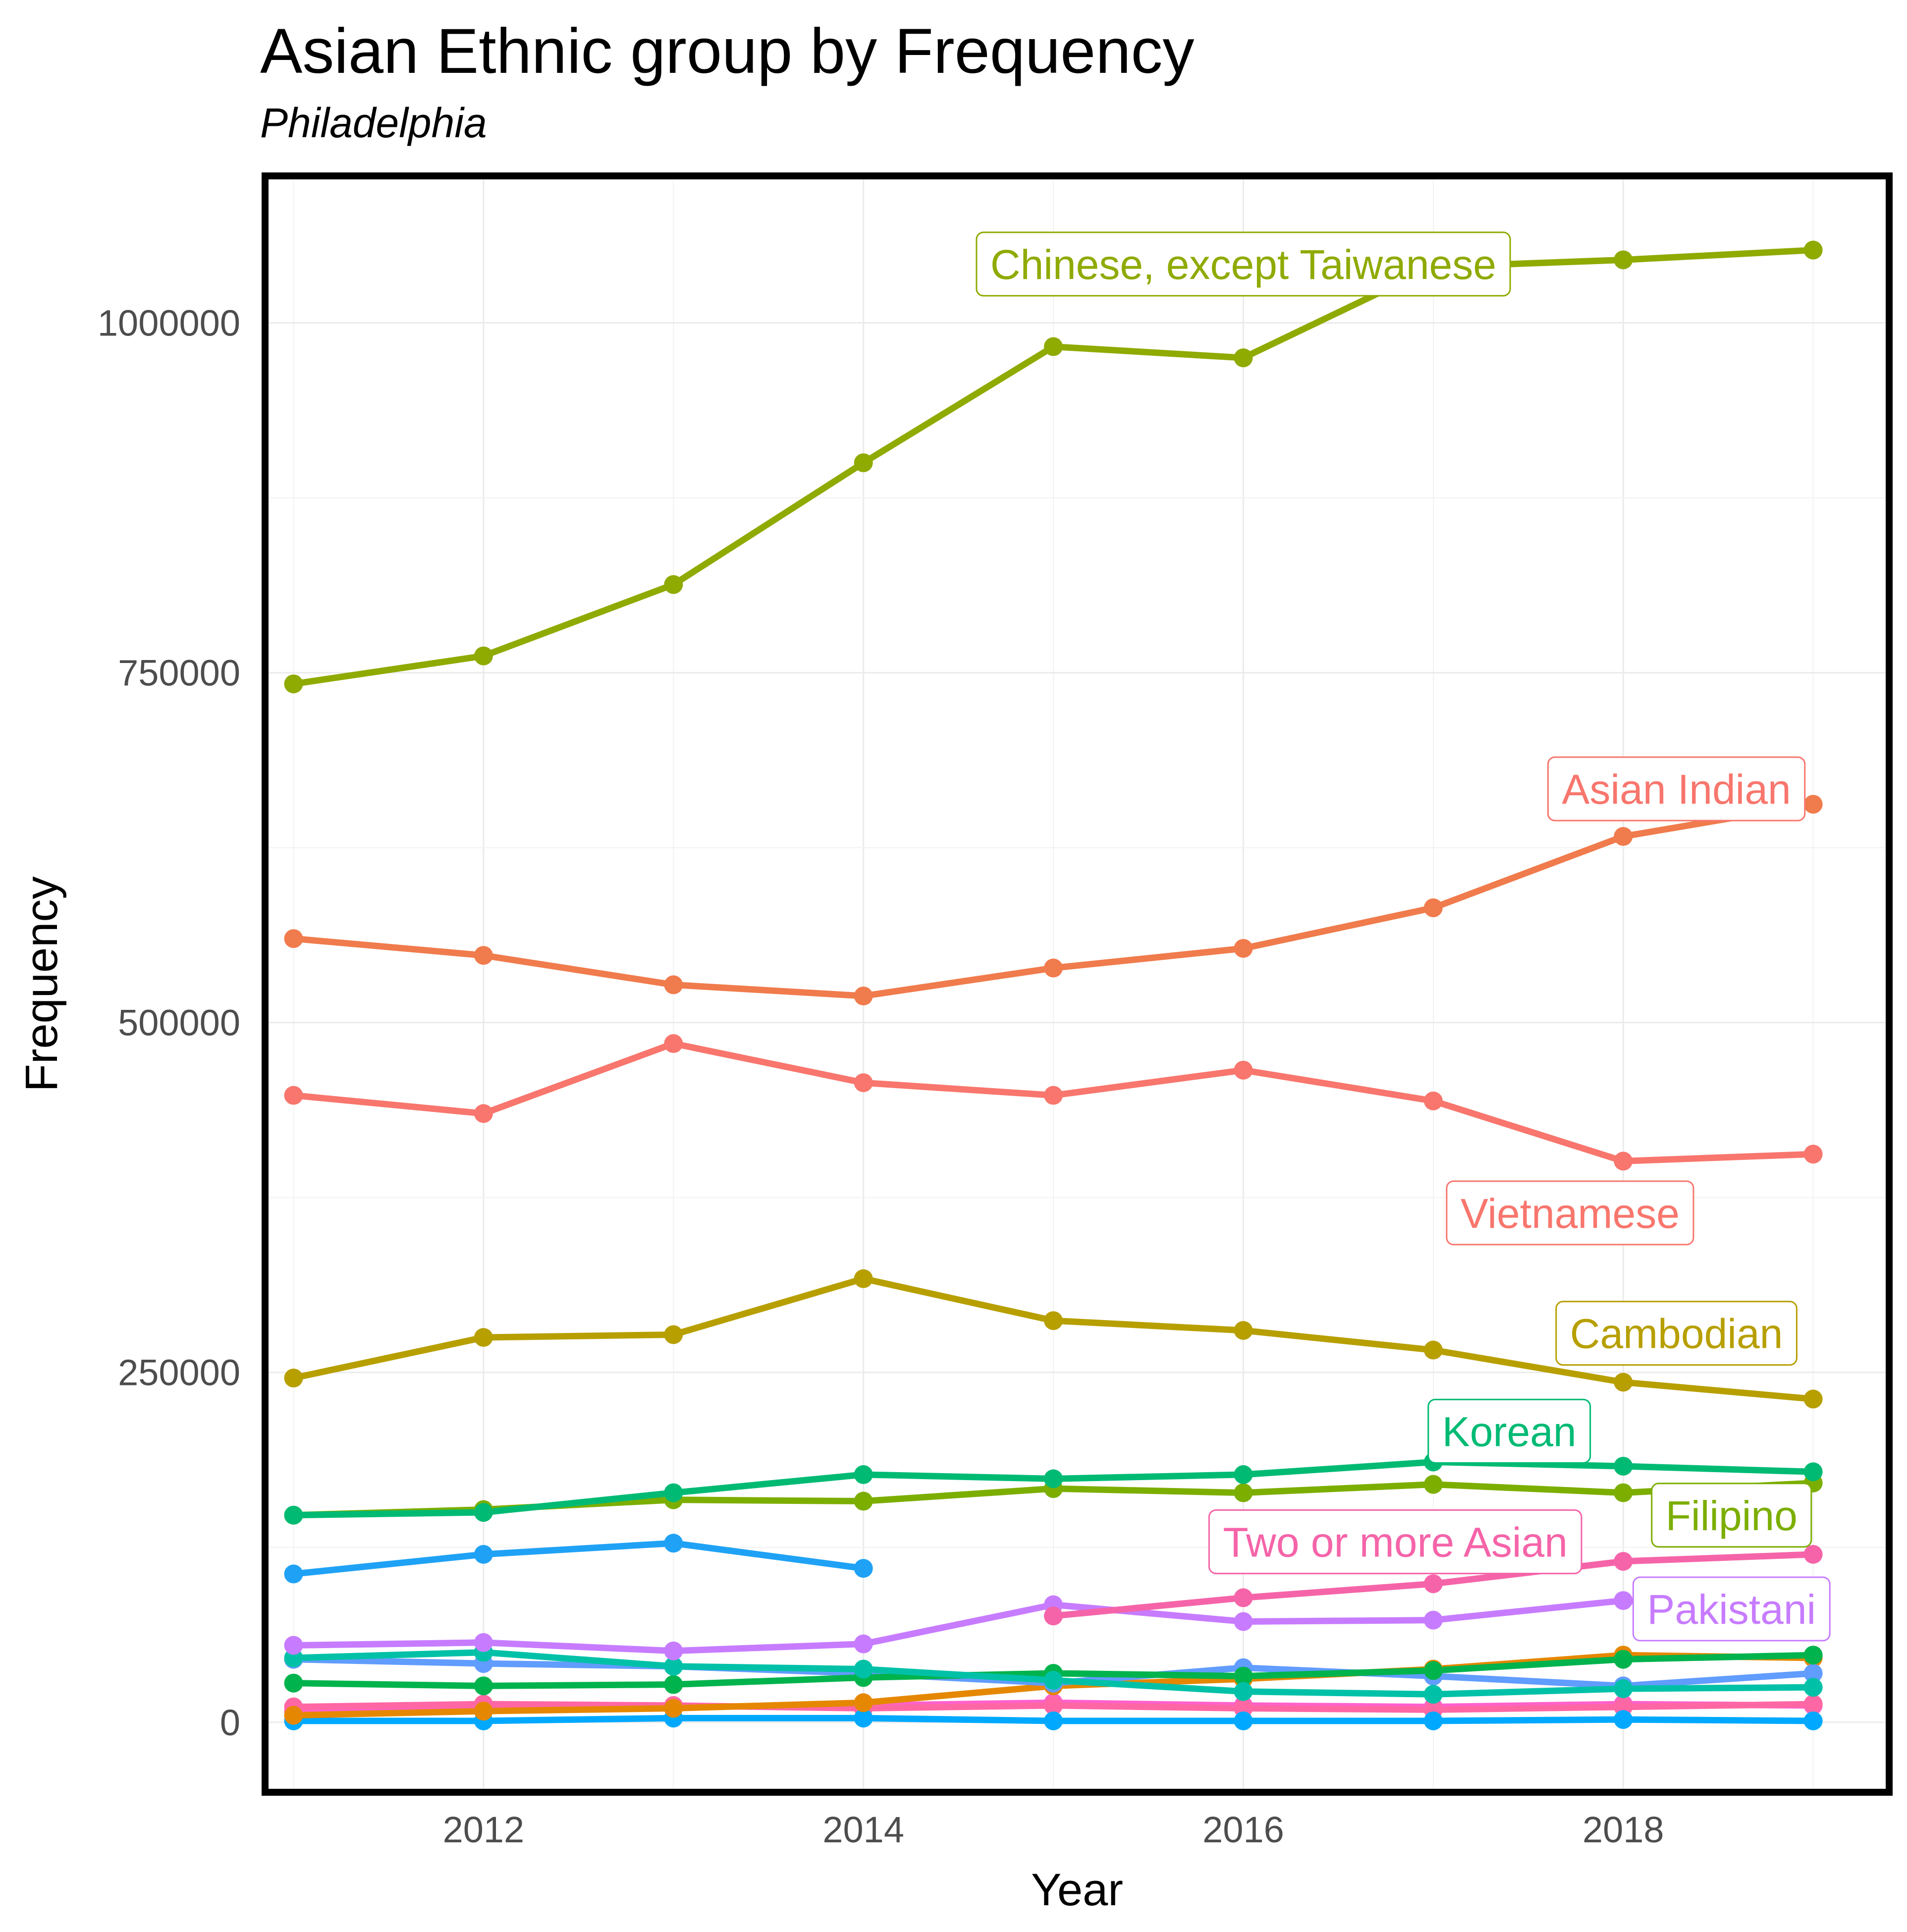 The image size is (1907, 1932). What do you see at coordinates (41, 984) in the screenshot?
I see `y-axis-title: Frequency` at bounding box center [41, 984].